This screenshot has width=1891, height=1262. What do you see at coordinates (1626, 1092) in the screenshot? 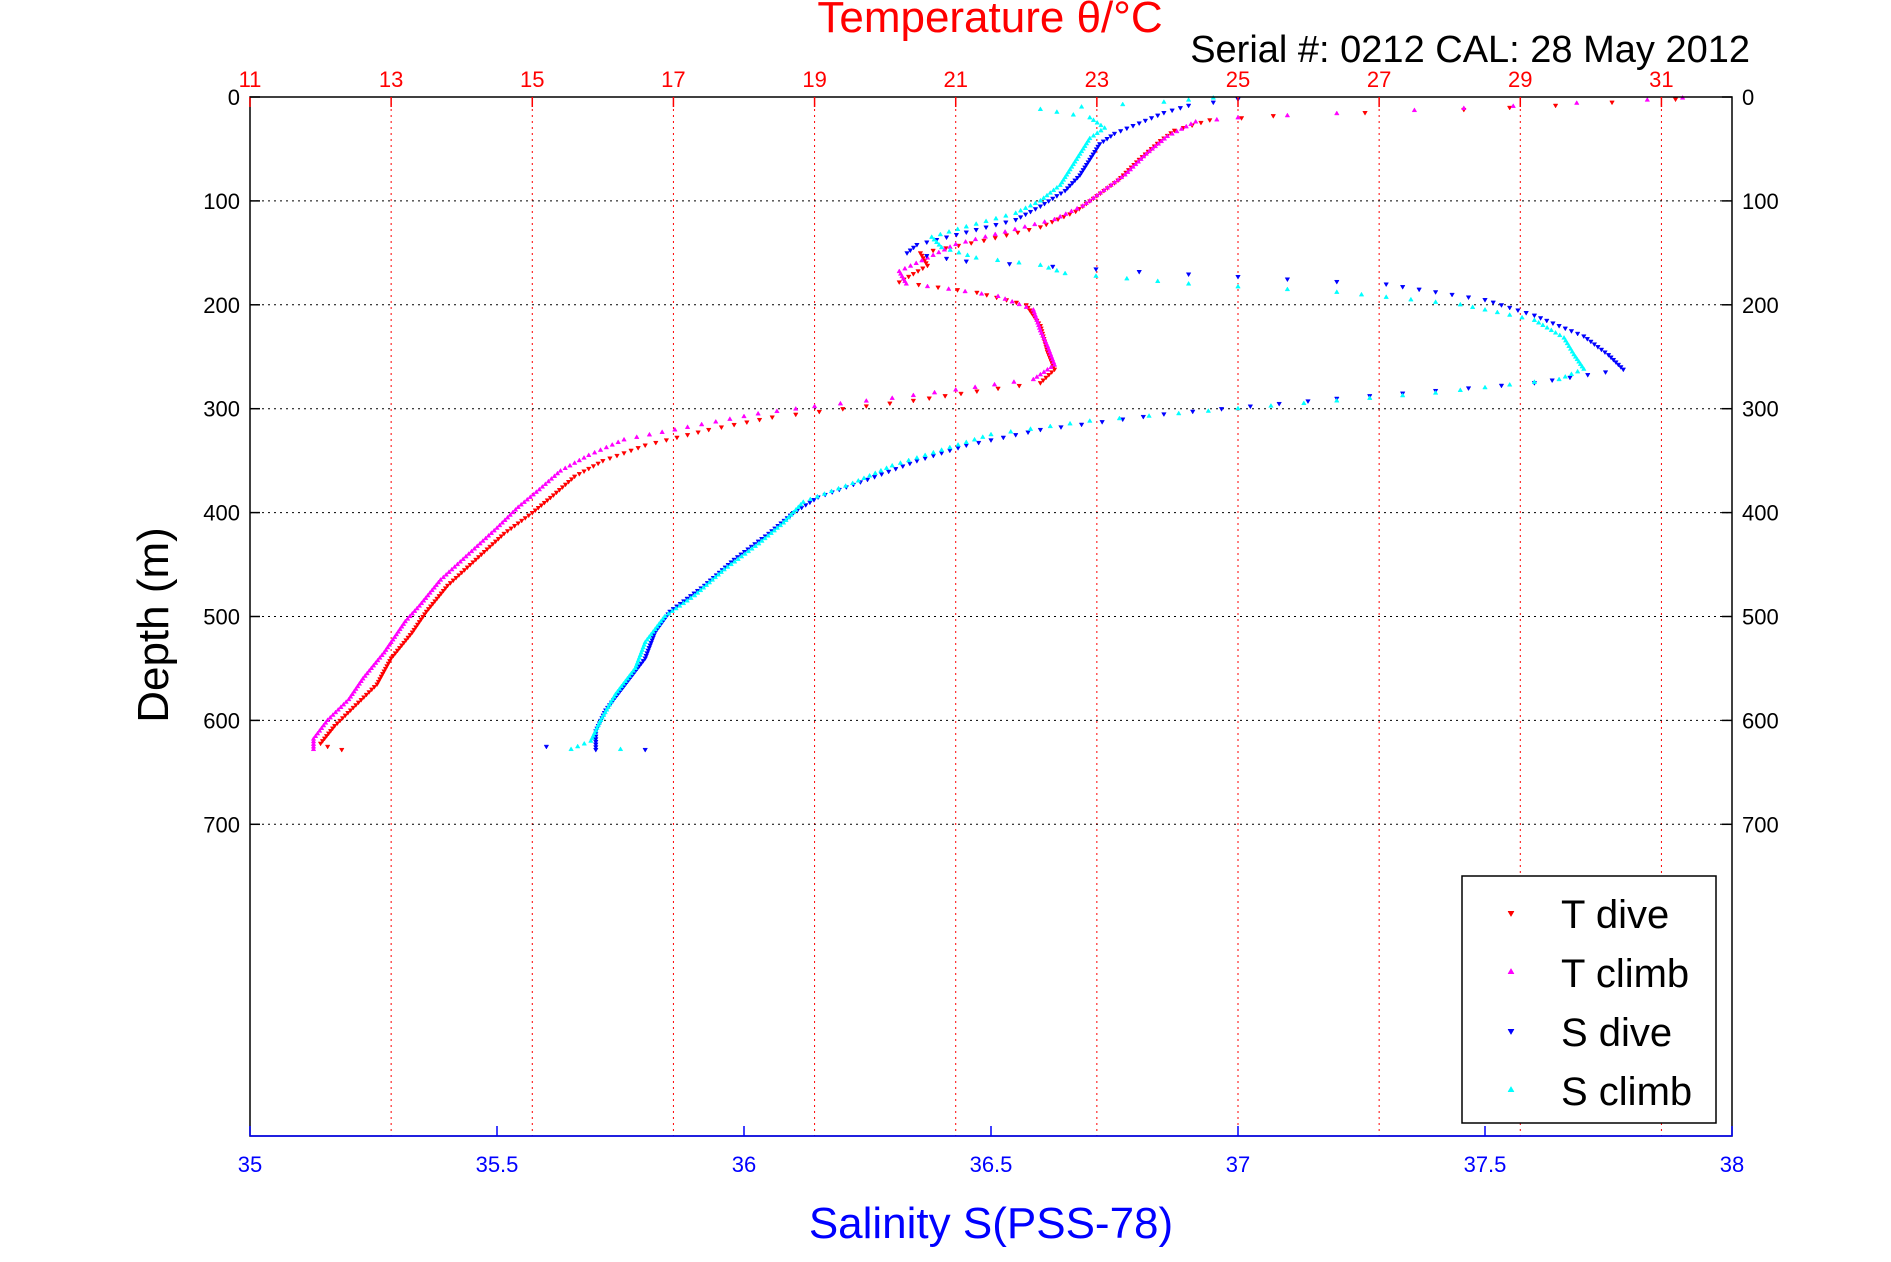
I see `legend-label: S climb` at bounding box center [1626, 1092].